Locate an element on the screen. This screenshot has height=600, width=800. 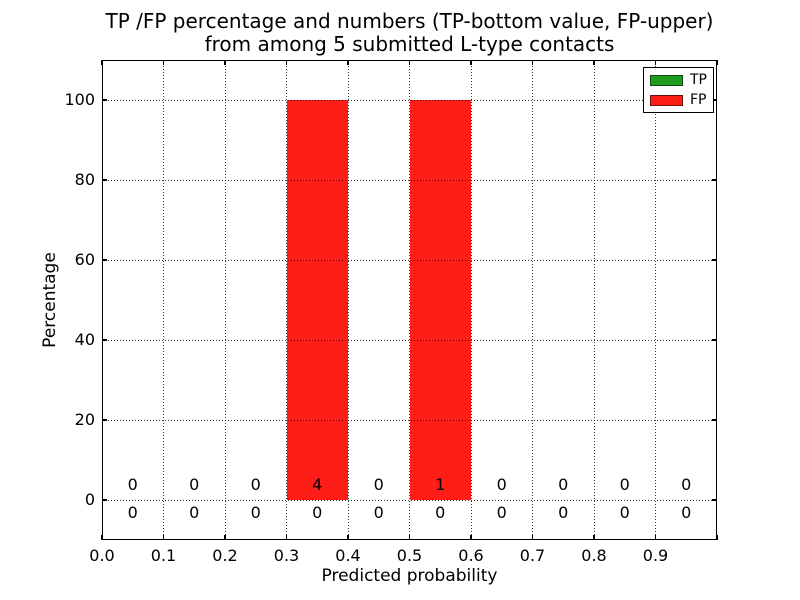
gridline-x-0.5 is located at coordinates (409, 300).